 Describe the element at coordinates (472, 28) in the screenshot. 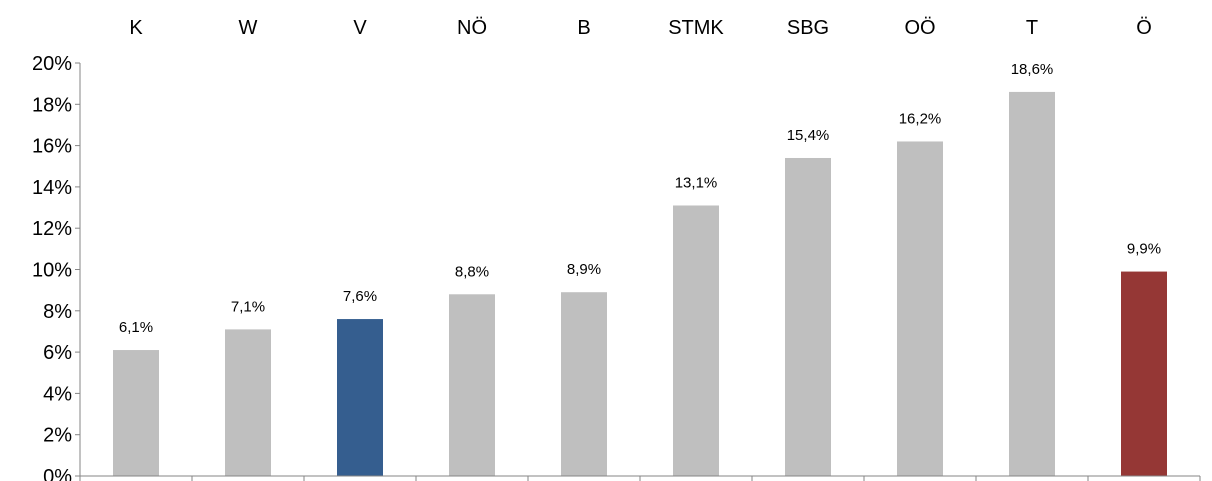

I see `category-label: NÖ` at that location.